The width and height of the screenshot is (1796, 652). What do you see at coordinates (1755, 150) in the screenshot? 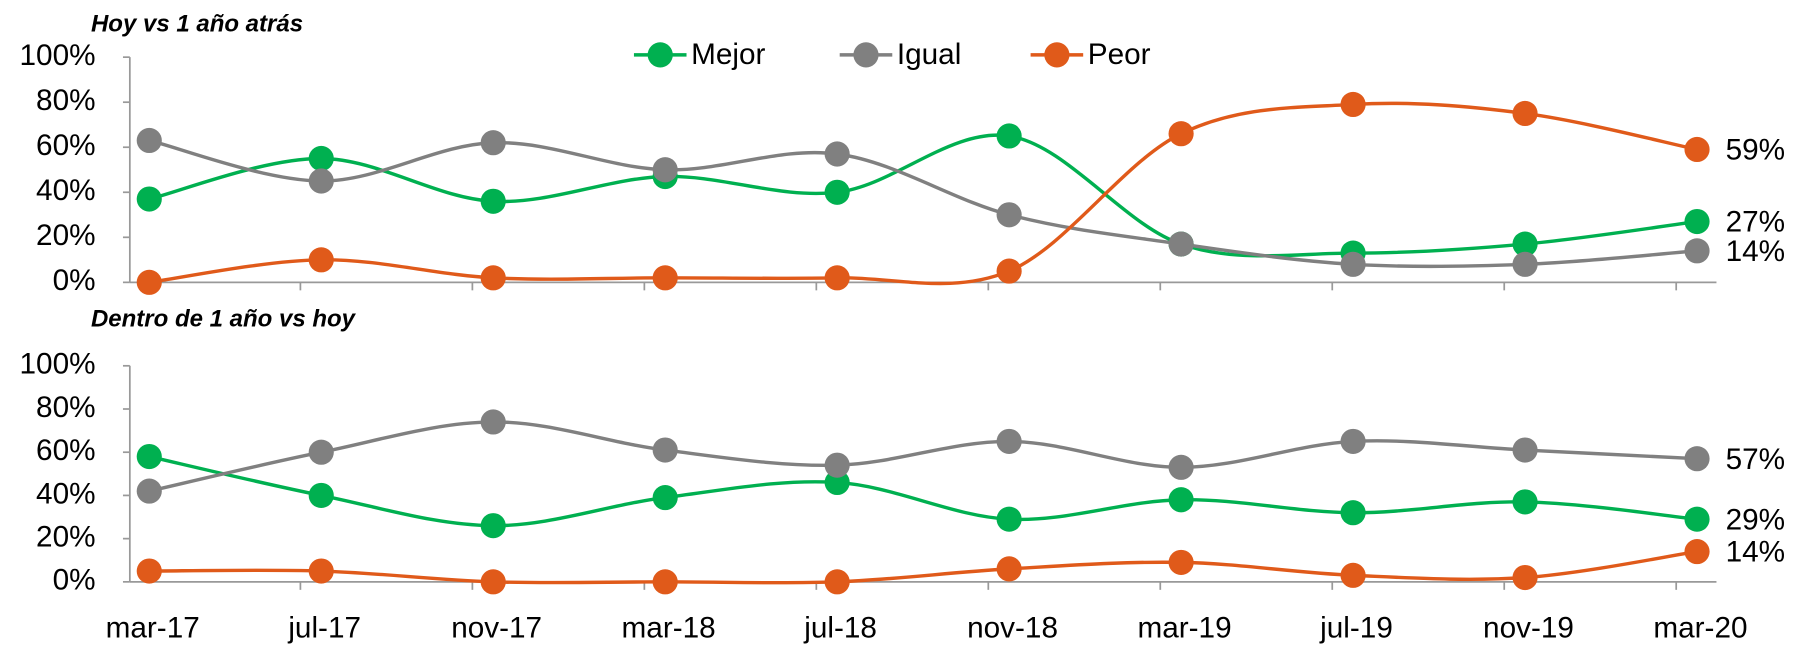
I see `data-label: 59%` at bounding box center [1755, 150].